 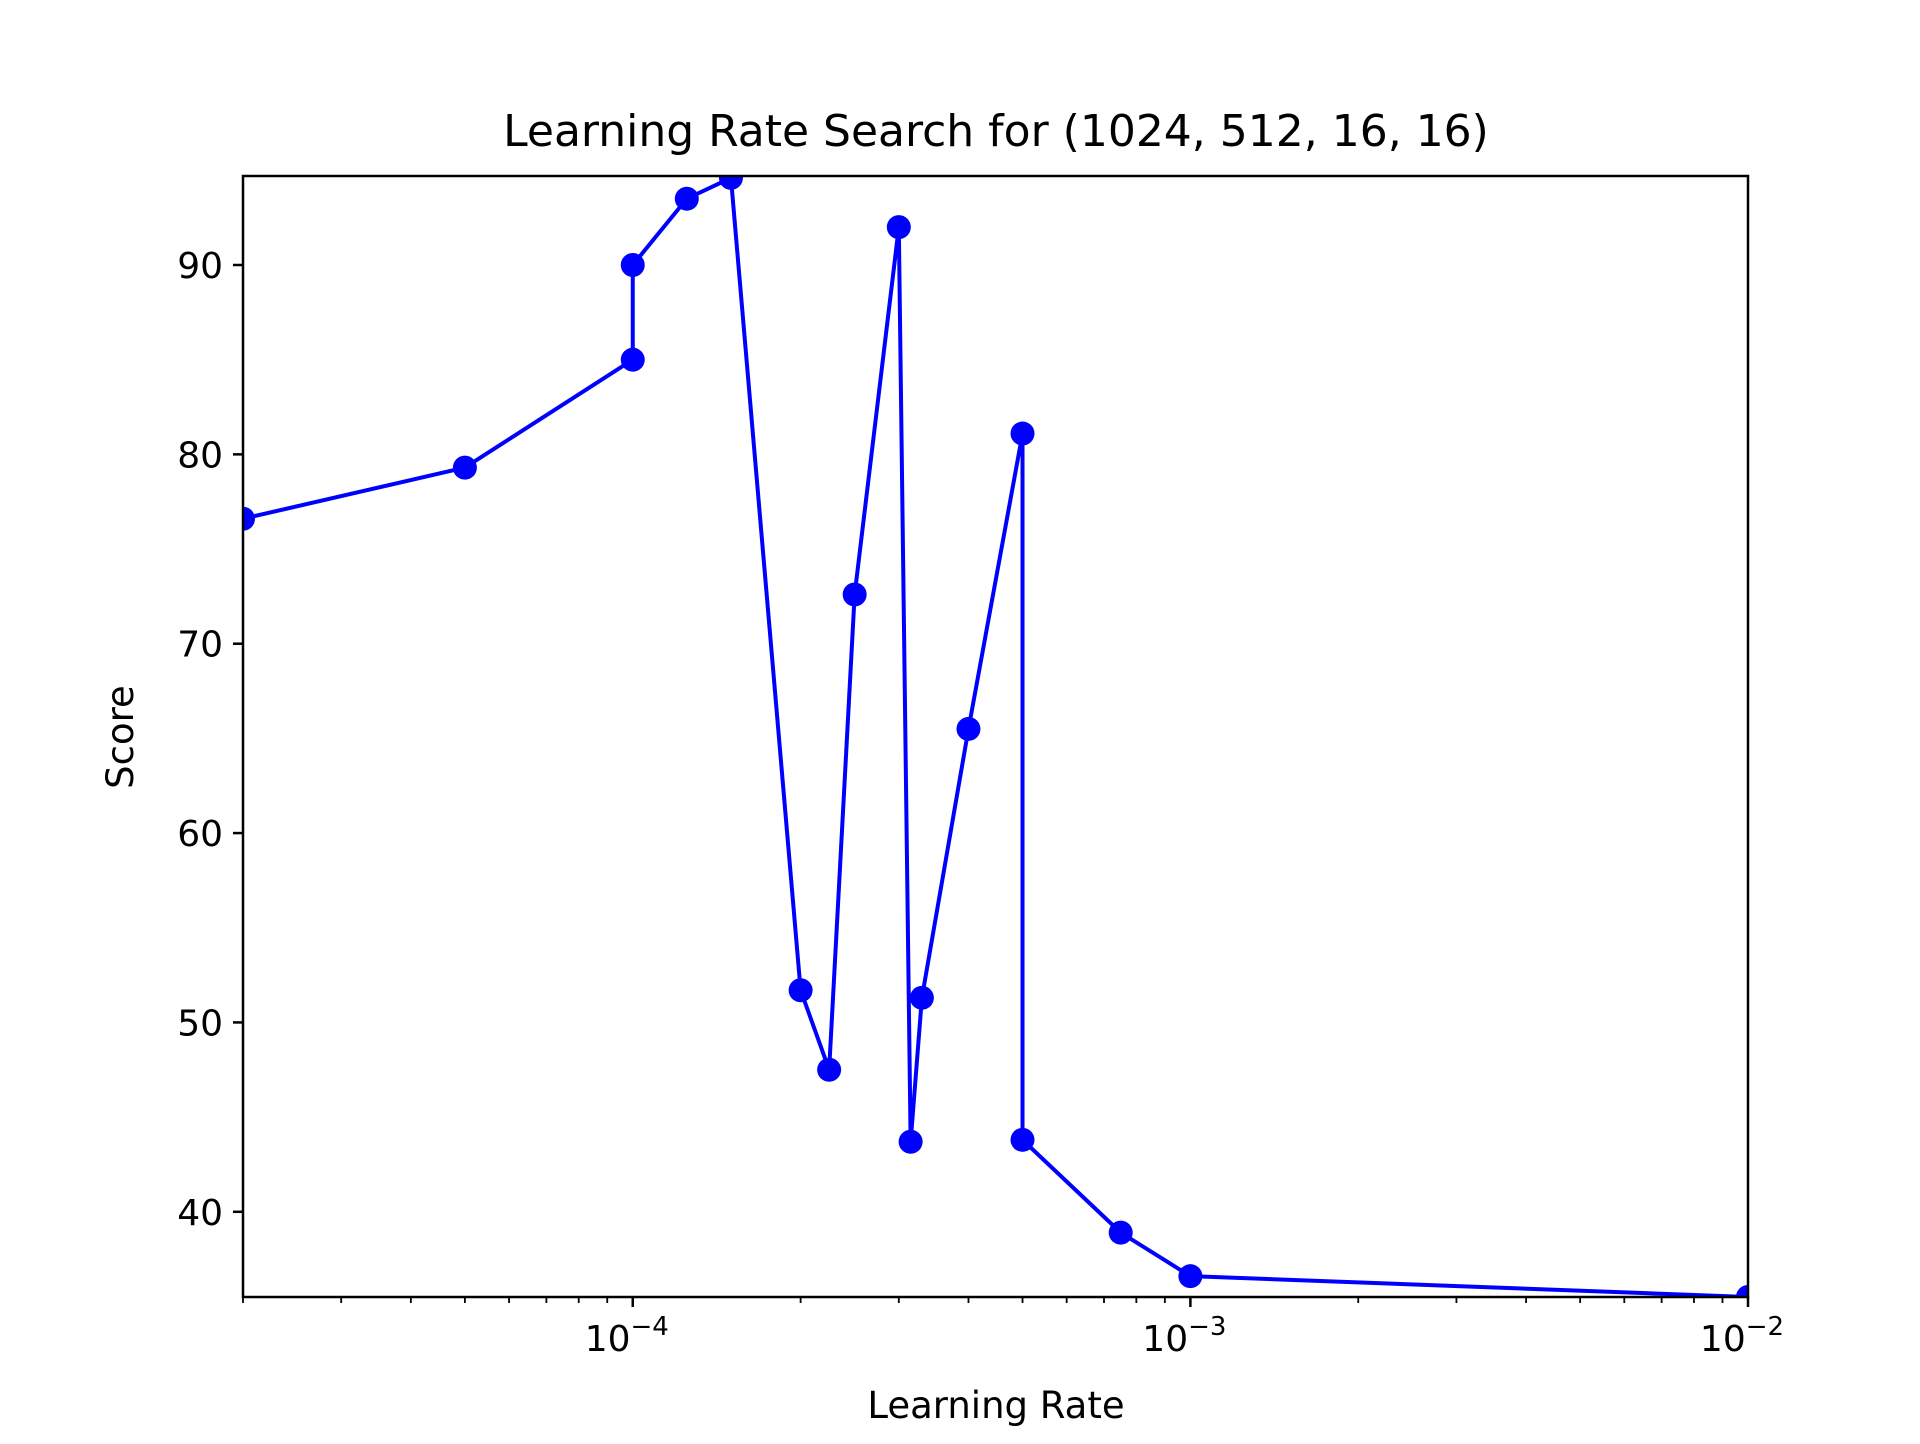 I want to click on y-tick-label: 60, so click(x=200, y=834).